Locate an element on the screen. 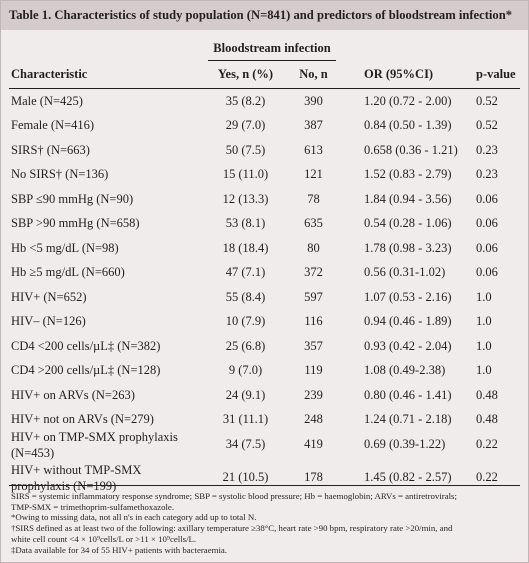 Image resolution: width=529 pixels, height=563 pixels. cell-or: 1.45 (0.82 - 2.57) is located at coordinates (408, 477).